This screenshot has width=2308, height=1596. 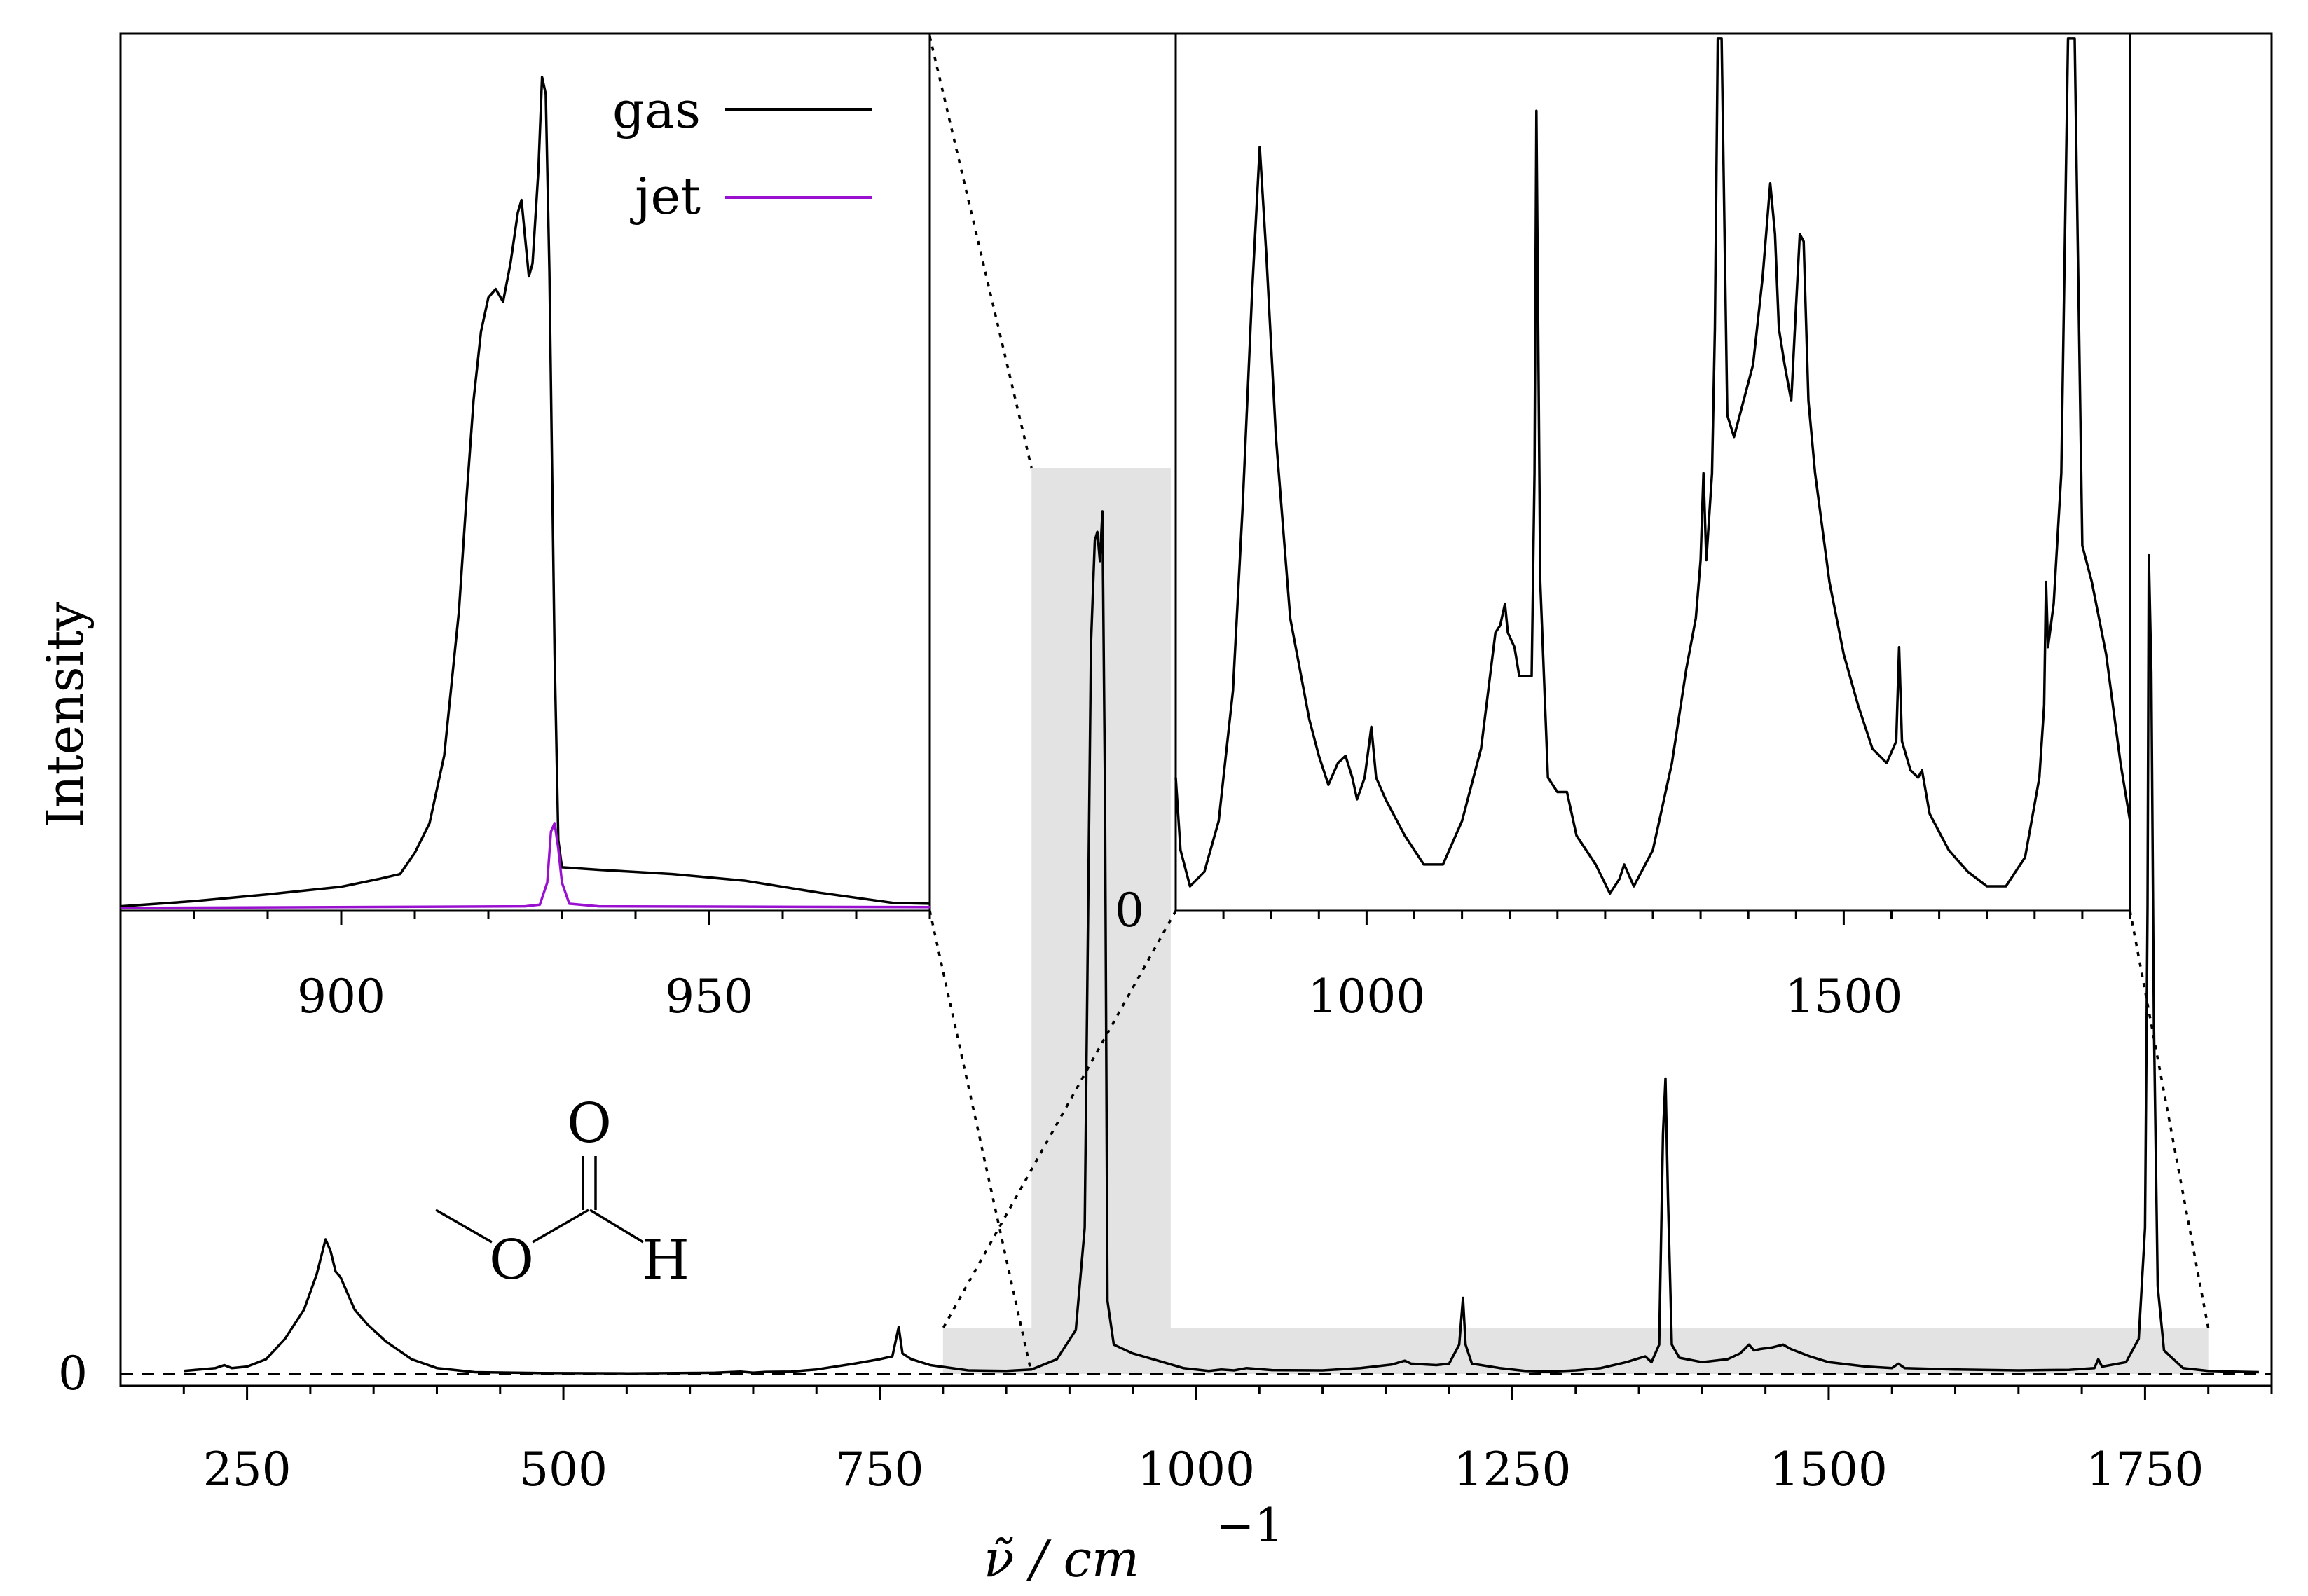 I want to click on inset-left-x-tick-label: 900, so click(x=341, y=997).